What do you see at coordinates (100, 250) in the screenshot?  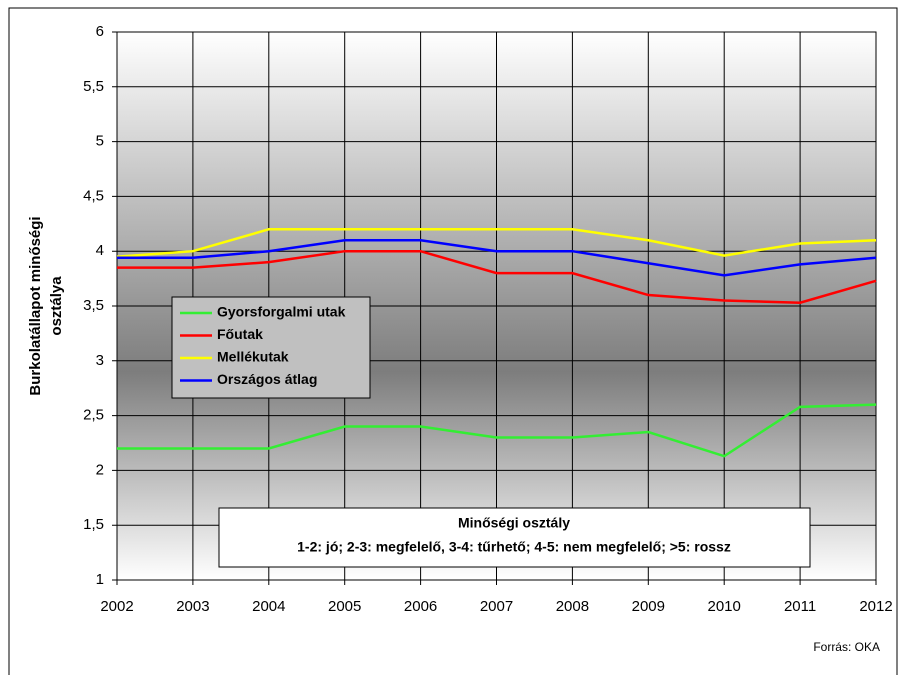 I see `y-tick-label: 4` at bounding box center [100, 250].